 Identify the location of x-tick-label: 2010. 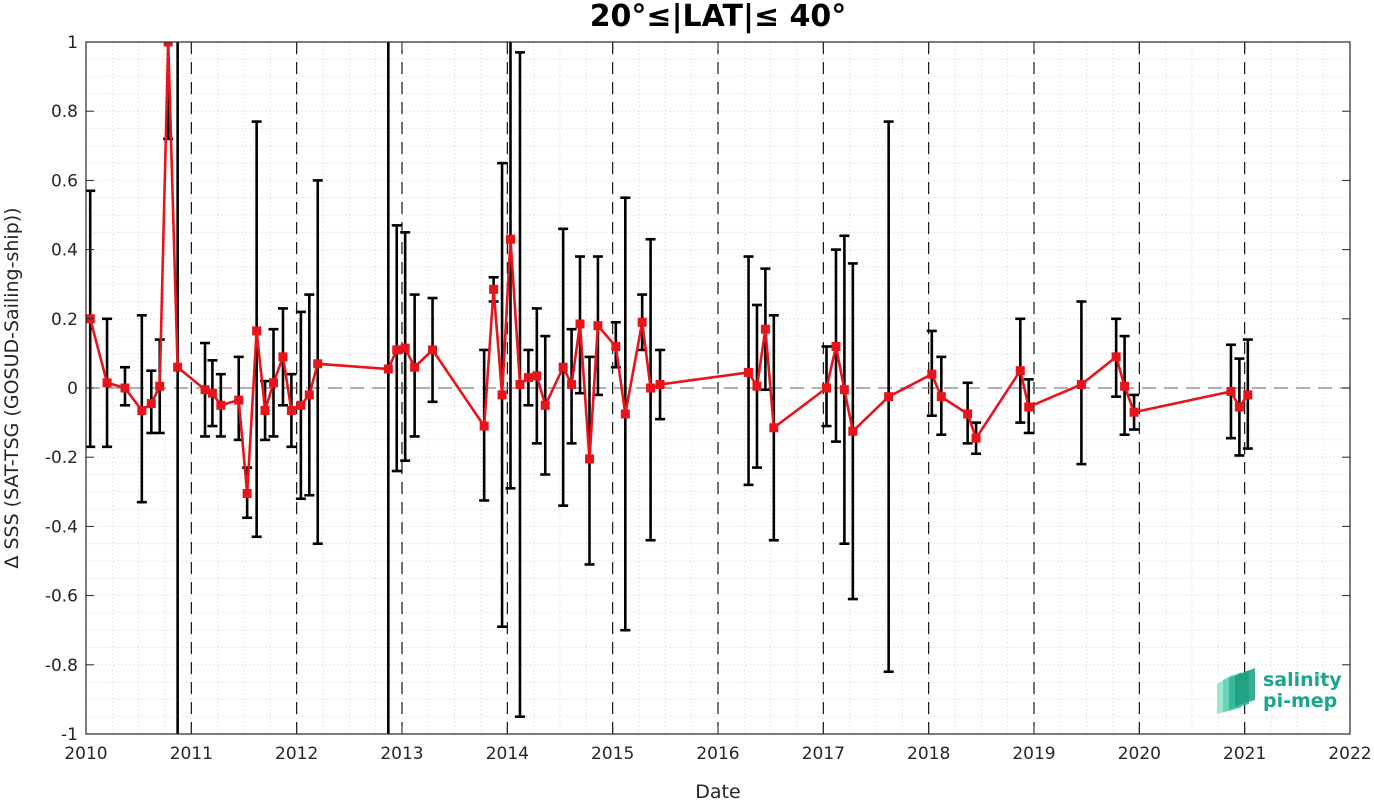
(85, 754).